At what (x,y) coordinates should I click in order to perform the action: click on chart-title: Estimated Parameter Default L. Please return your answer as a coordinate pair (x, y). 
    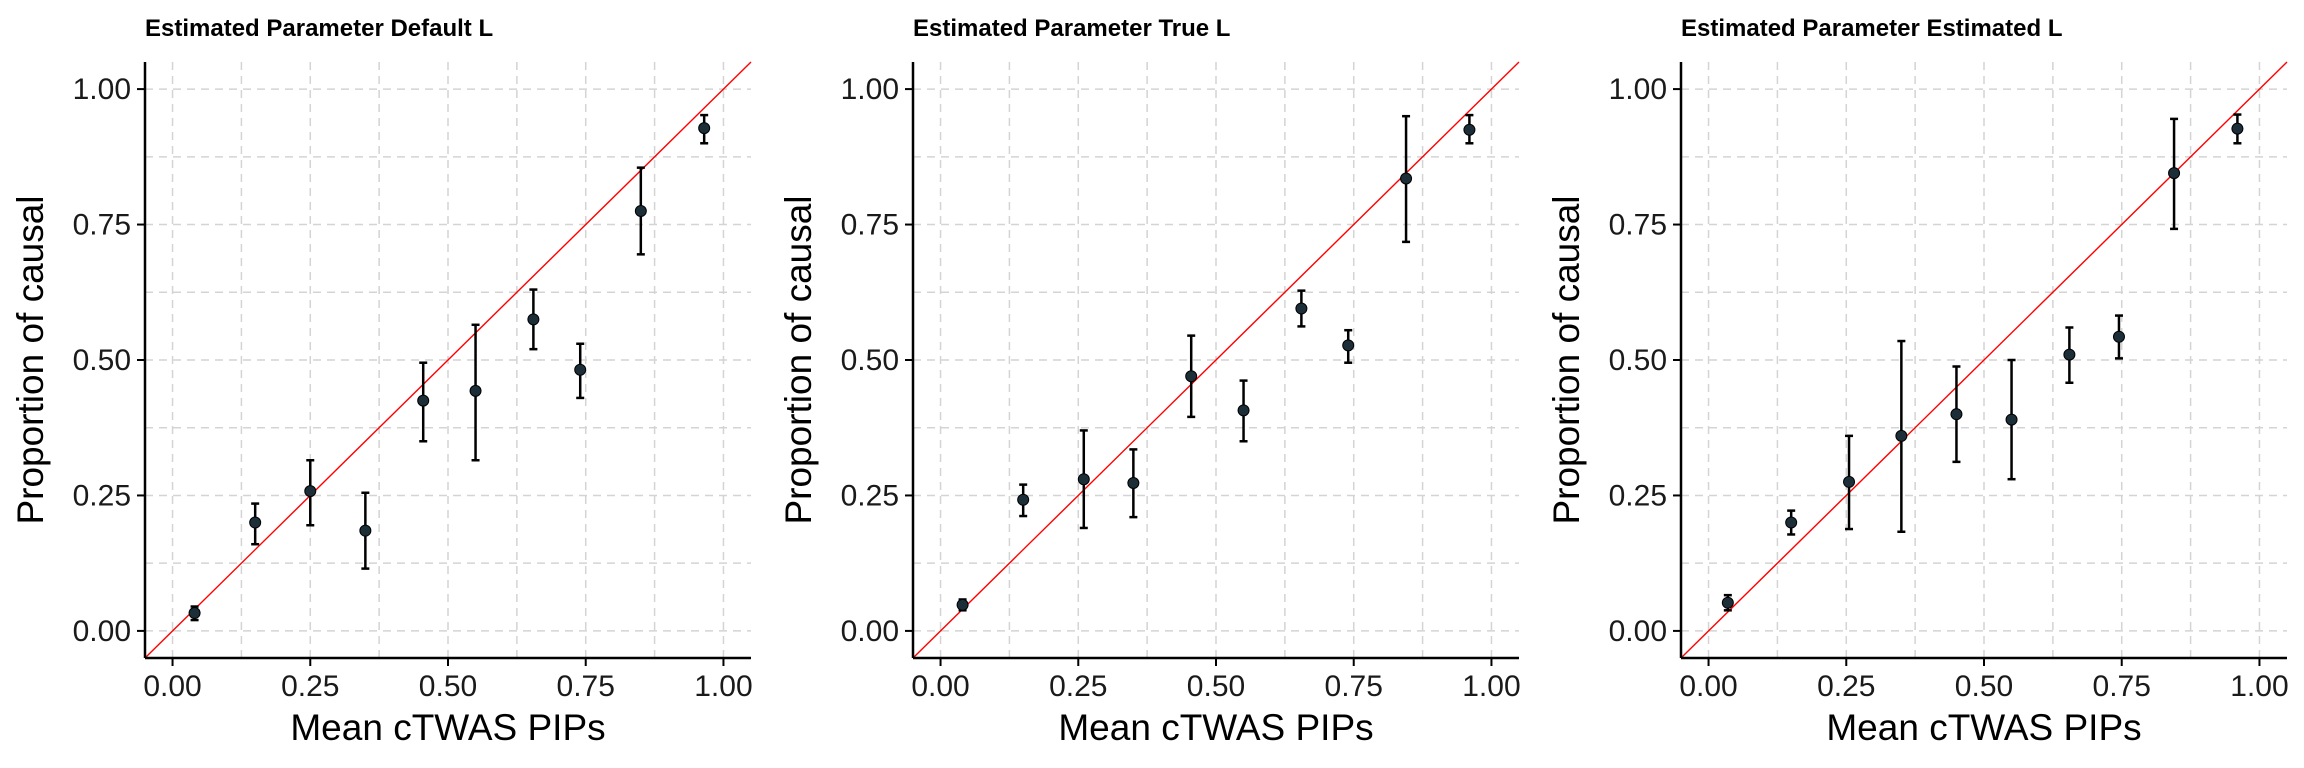
    Looking at the image, I should click on (319, 28).